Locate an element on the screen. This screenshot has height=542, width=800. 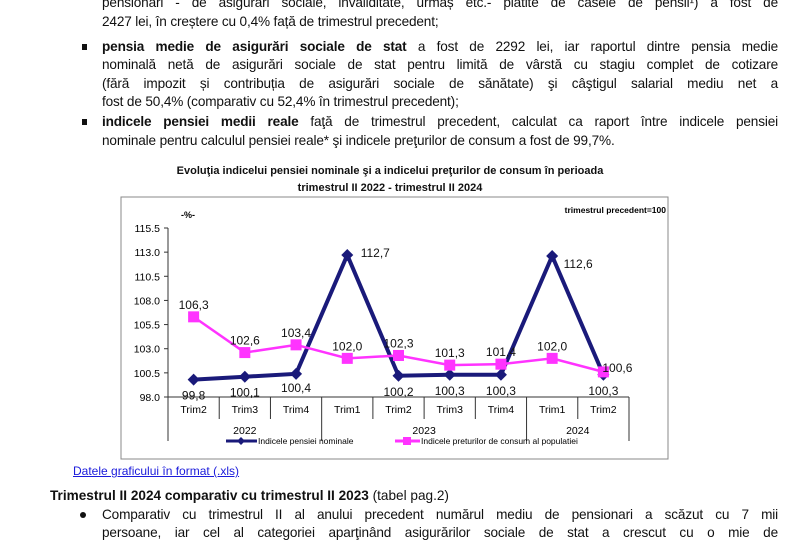
data-label: 101,4 is located at coordinates (501, 352).